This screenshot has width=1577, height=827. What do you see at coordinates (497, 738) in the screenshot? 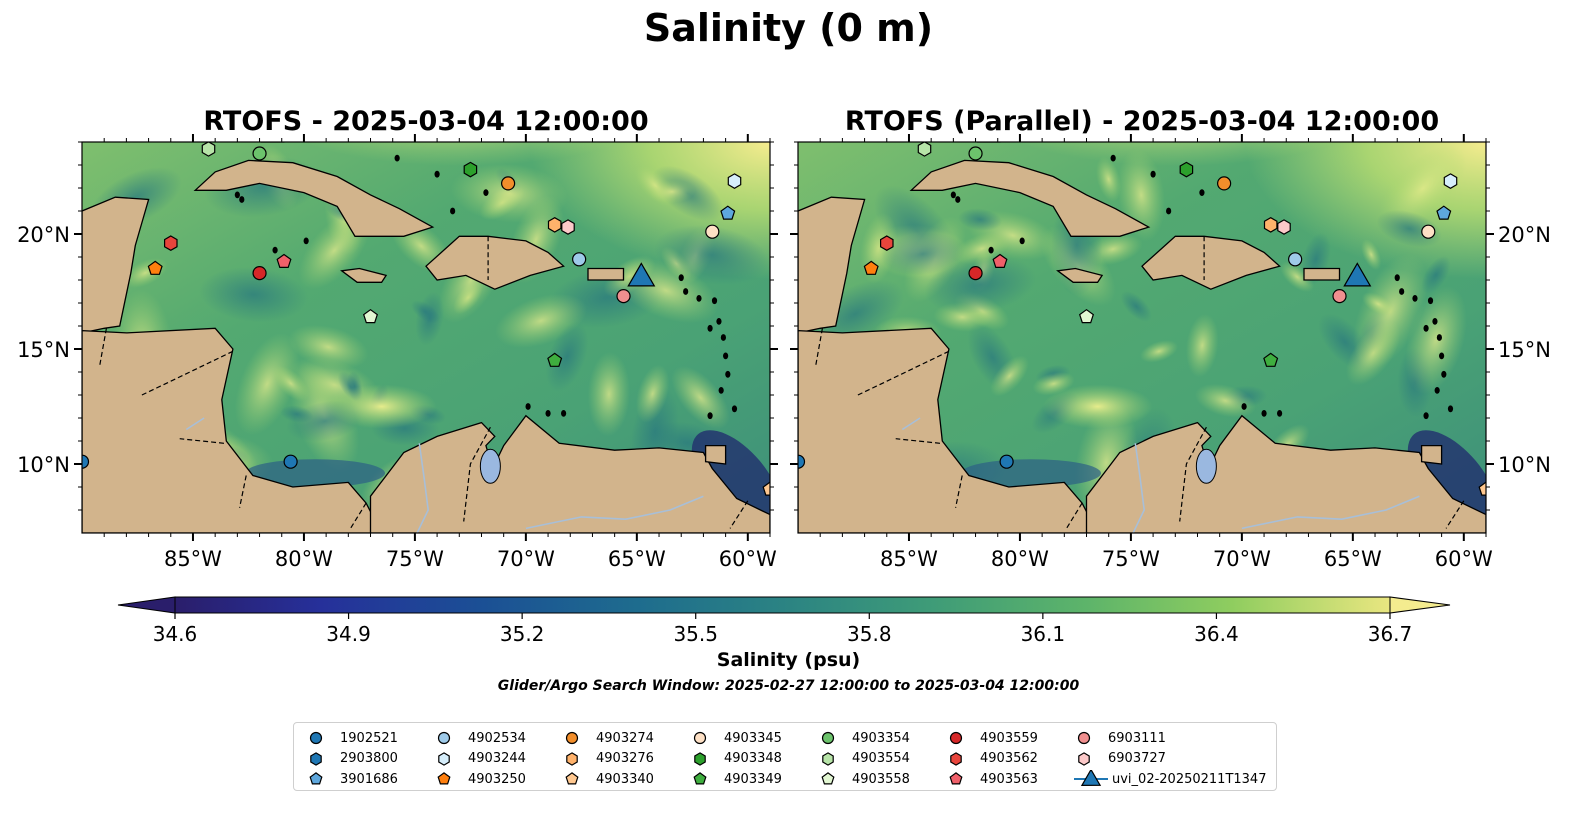
I see `legend-label: 4902534` at bounding box center [497, 738].